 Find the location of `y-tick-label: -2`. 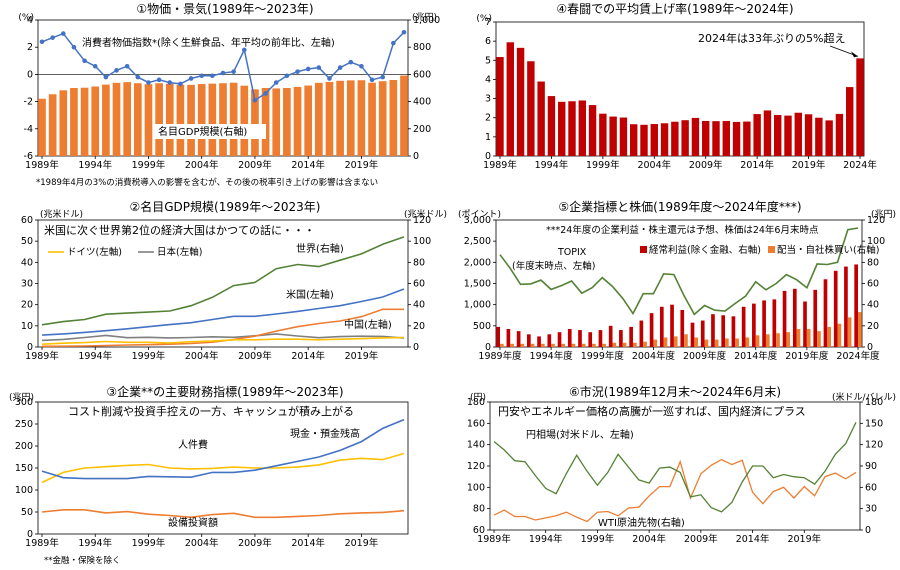

y-tick-label: -2 is located at coordinates (28, 102).